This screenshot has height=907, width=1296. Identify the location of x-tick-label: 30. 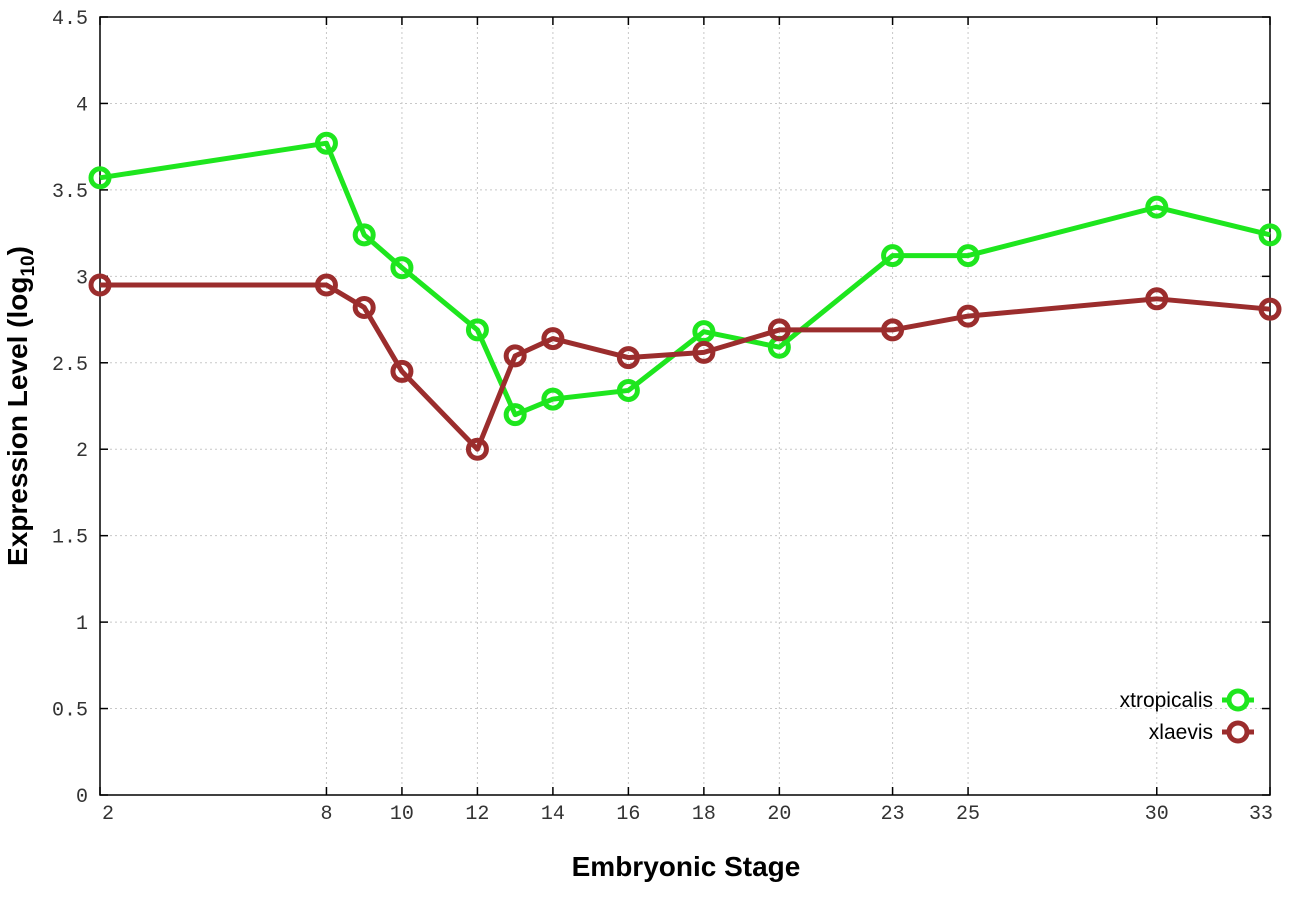
(1157, 814).